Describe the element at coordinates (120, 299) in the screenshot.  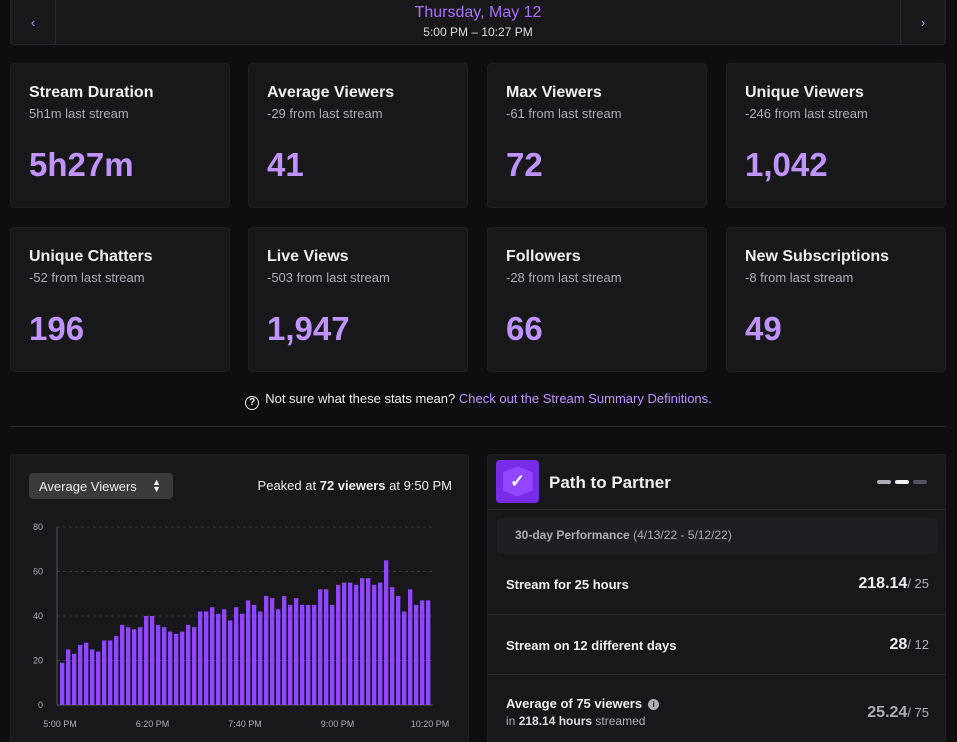
I see `stat-card-unique-chatters: Unique Chatters -52 from last stream 196` at that location.